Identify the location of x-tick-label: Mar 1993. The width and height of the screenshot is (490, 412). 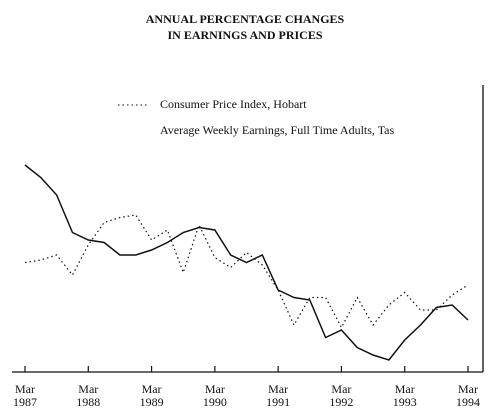
(405, 395).